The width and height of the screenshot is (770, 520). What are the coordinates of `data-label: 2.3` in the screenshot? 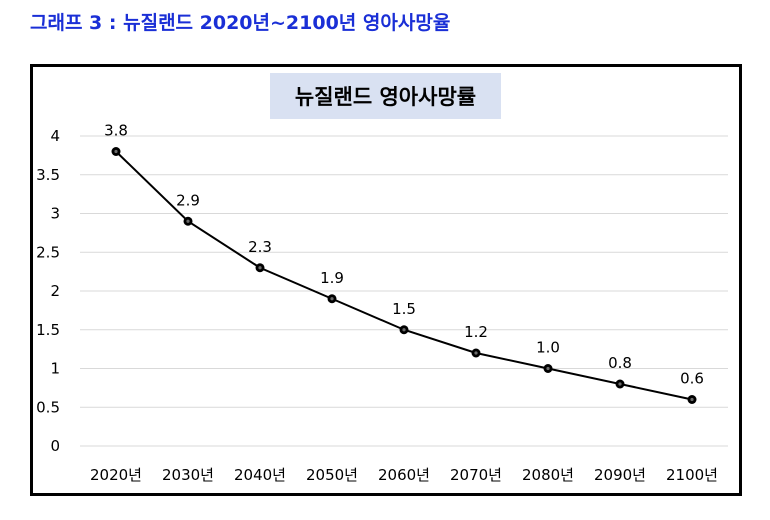 It's located at (260, 247).